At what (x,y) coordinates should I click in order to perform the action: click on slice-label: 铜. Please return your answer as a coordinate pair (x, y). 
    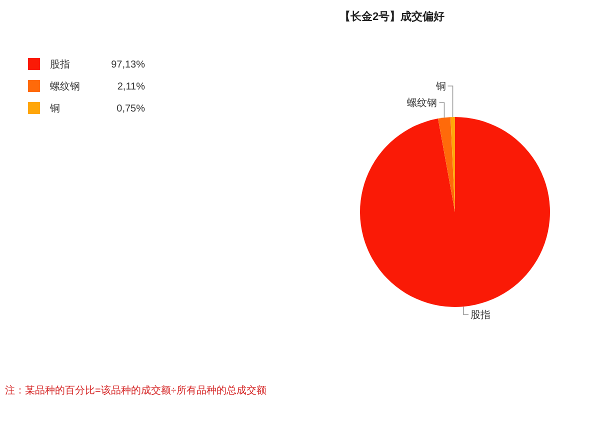
    Looking at the image, I should click on (440, 87).